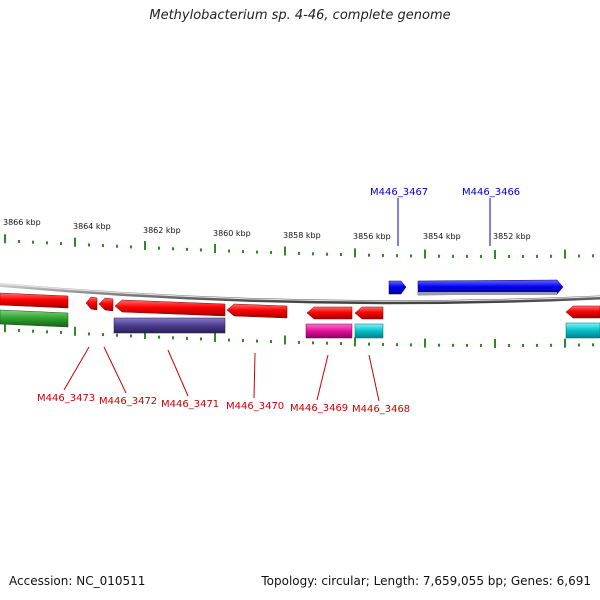 The width and height of the screenshot is (600, 600). I want to click on scale-label: 3858 kbp, so click(302, 235).